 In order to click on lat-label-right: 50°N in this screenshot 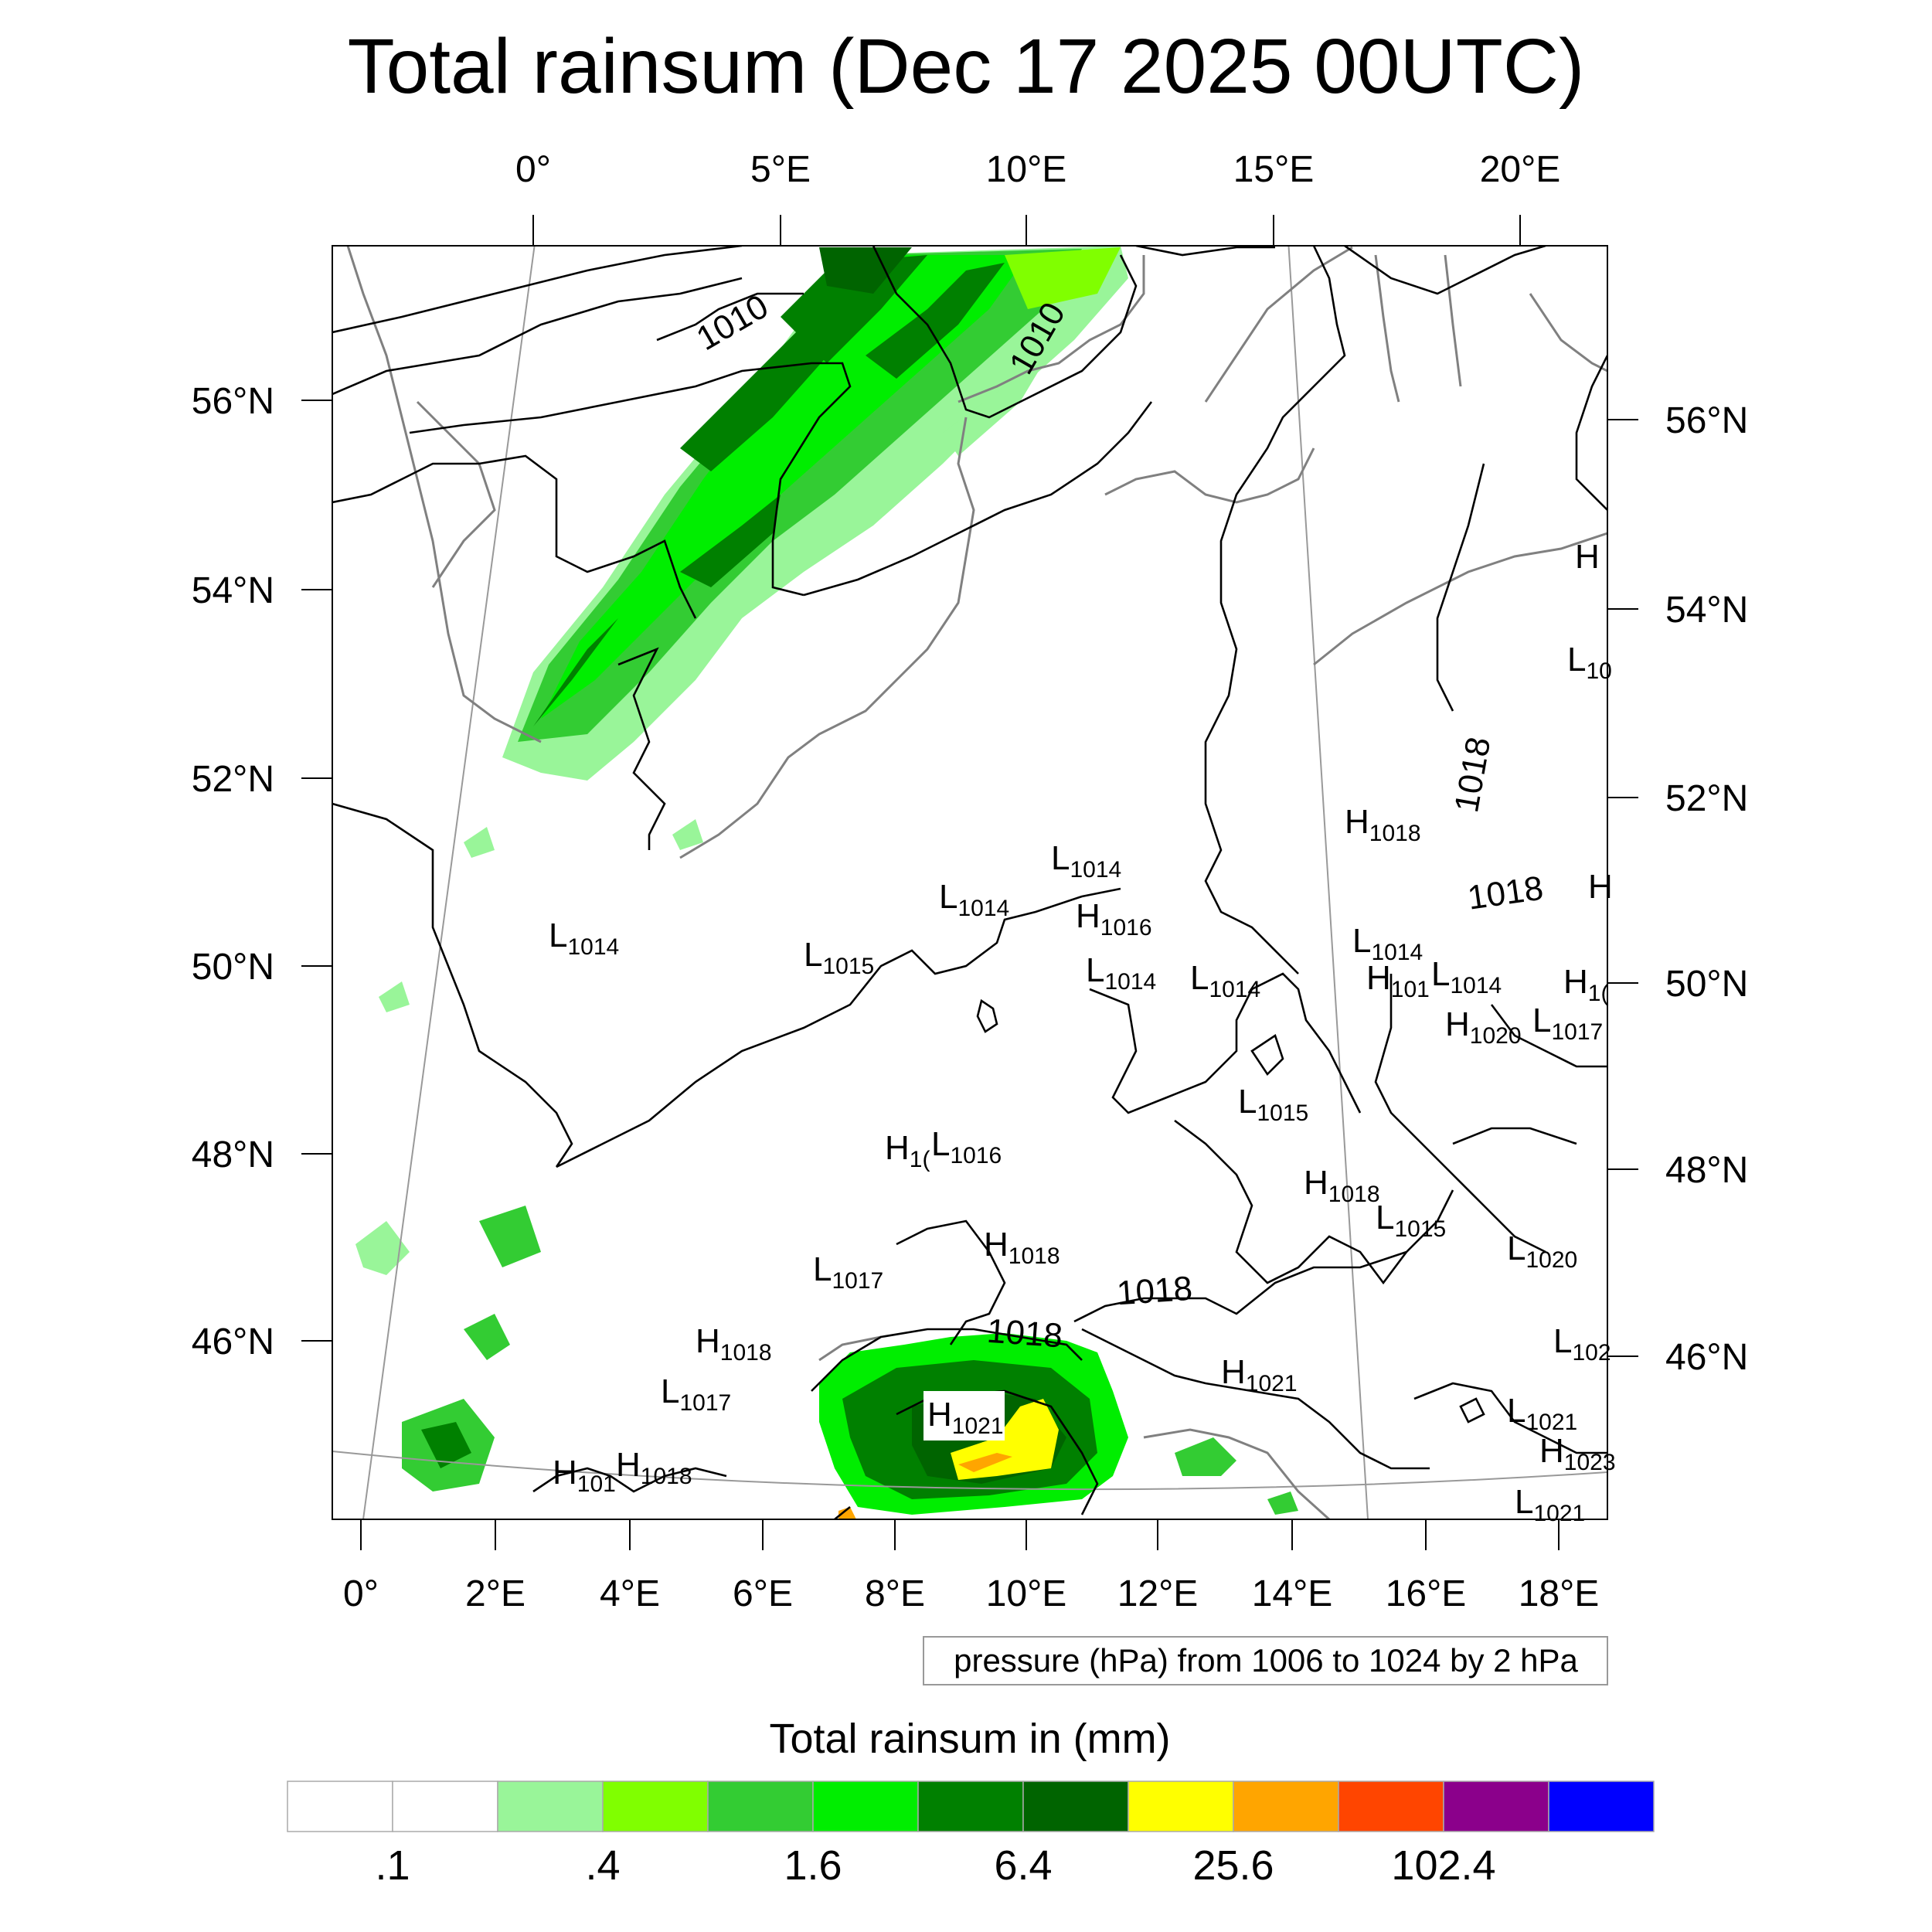, I will do `click(1707, 985)`.